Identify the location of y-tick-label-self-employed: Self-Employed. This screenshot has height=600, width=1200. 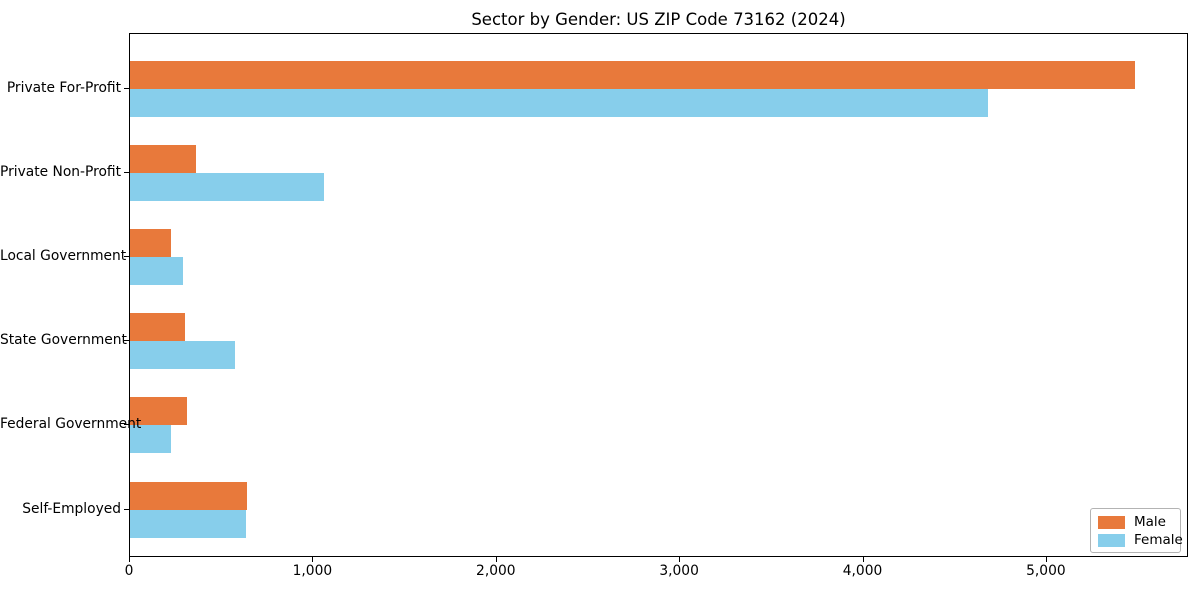
(71, 508).